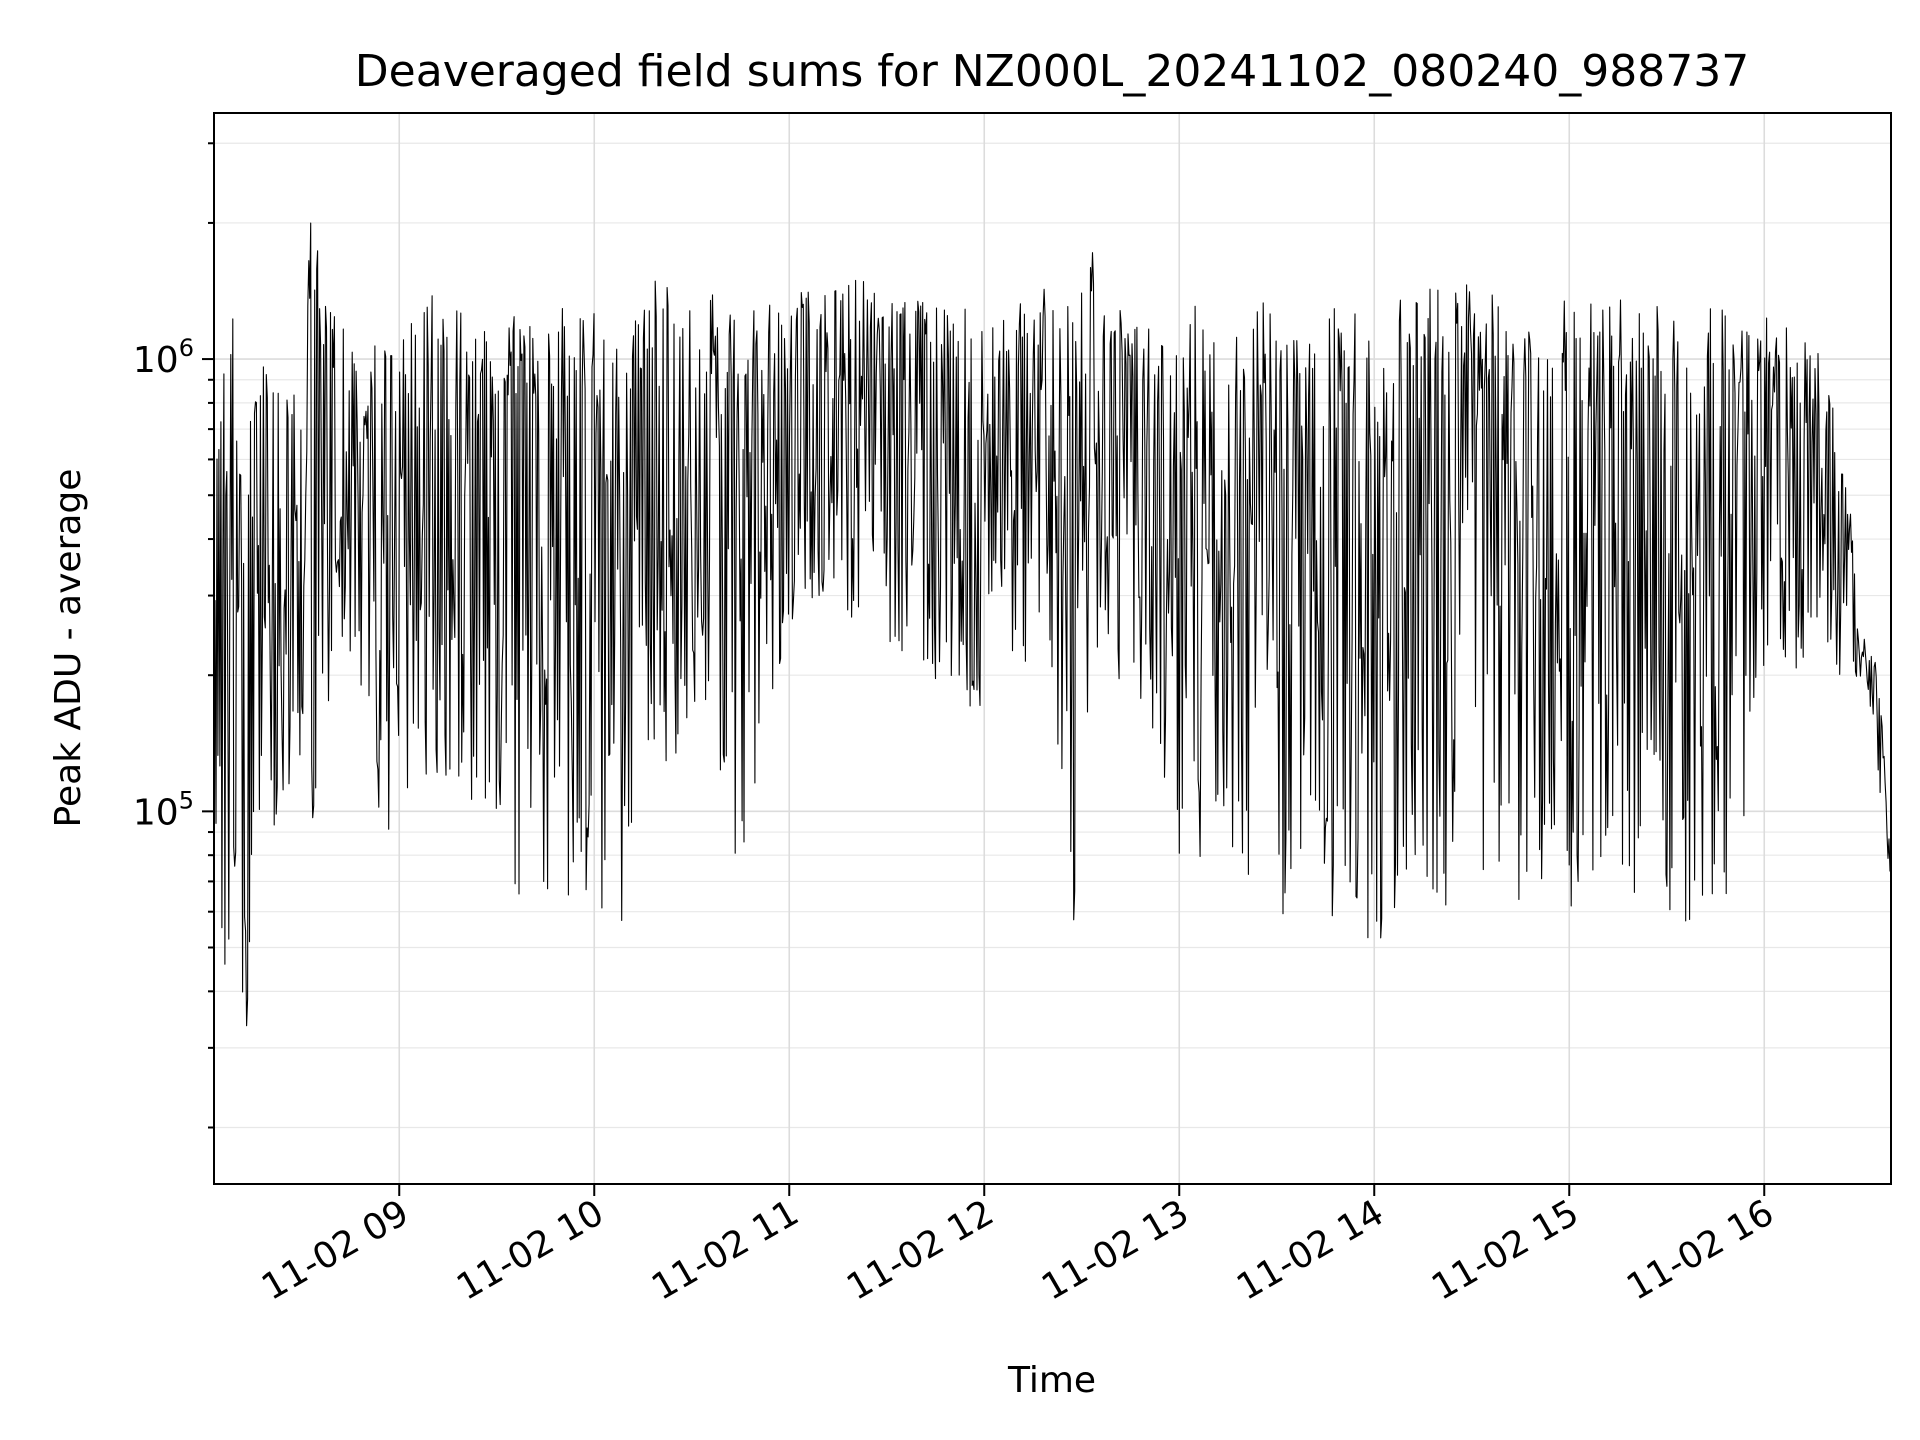 The image size is (1920, 1440). What do you see at coordinates (163, 357) in the screenshot?
I see `y-tick-label: 10⁶` at bounding box center [163, 357].